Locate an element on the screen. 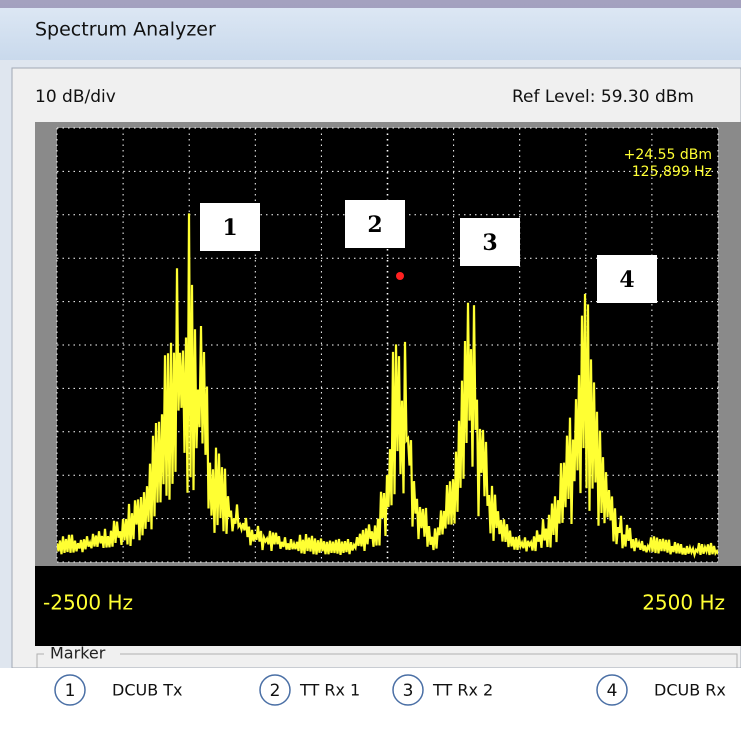 The width and height of the screenshot is (741, 741). legend-label: TT Rx 1 is located at coordinates (329, 690).